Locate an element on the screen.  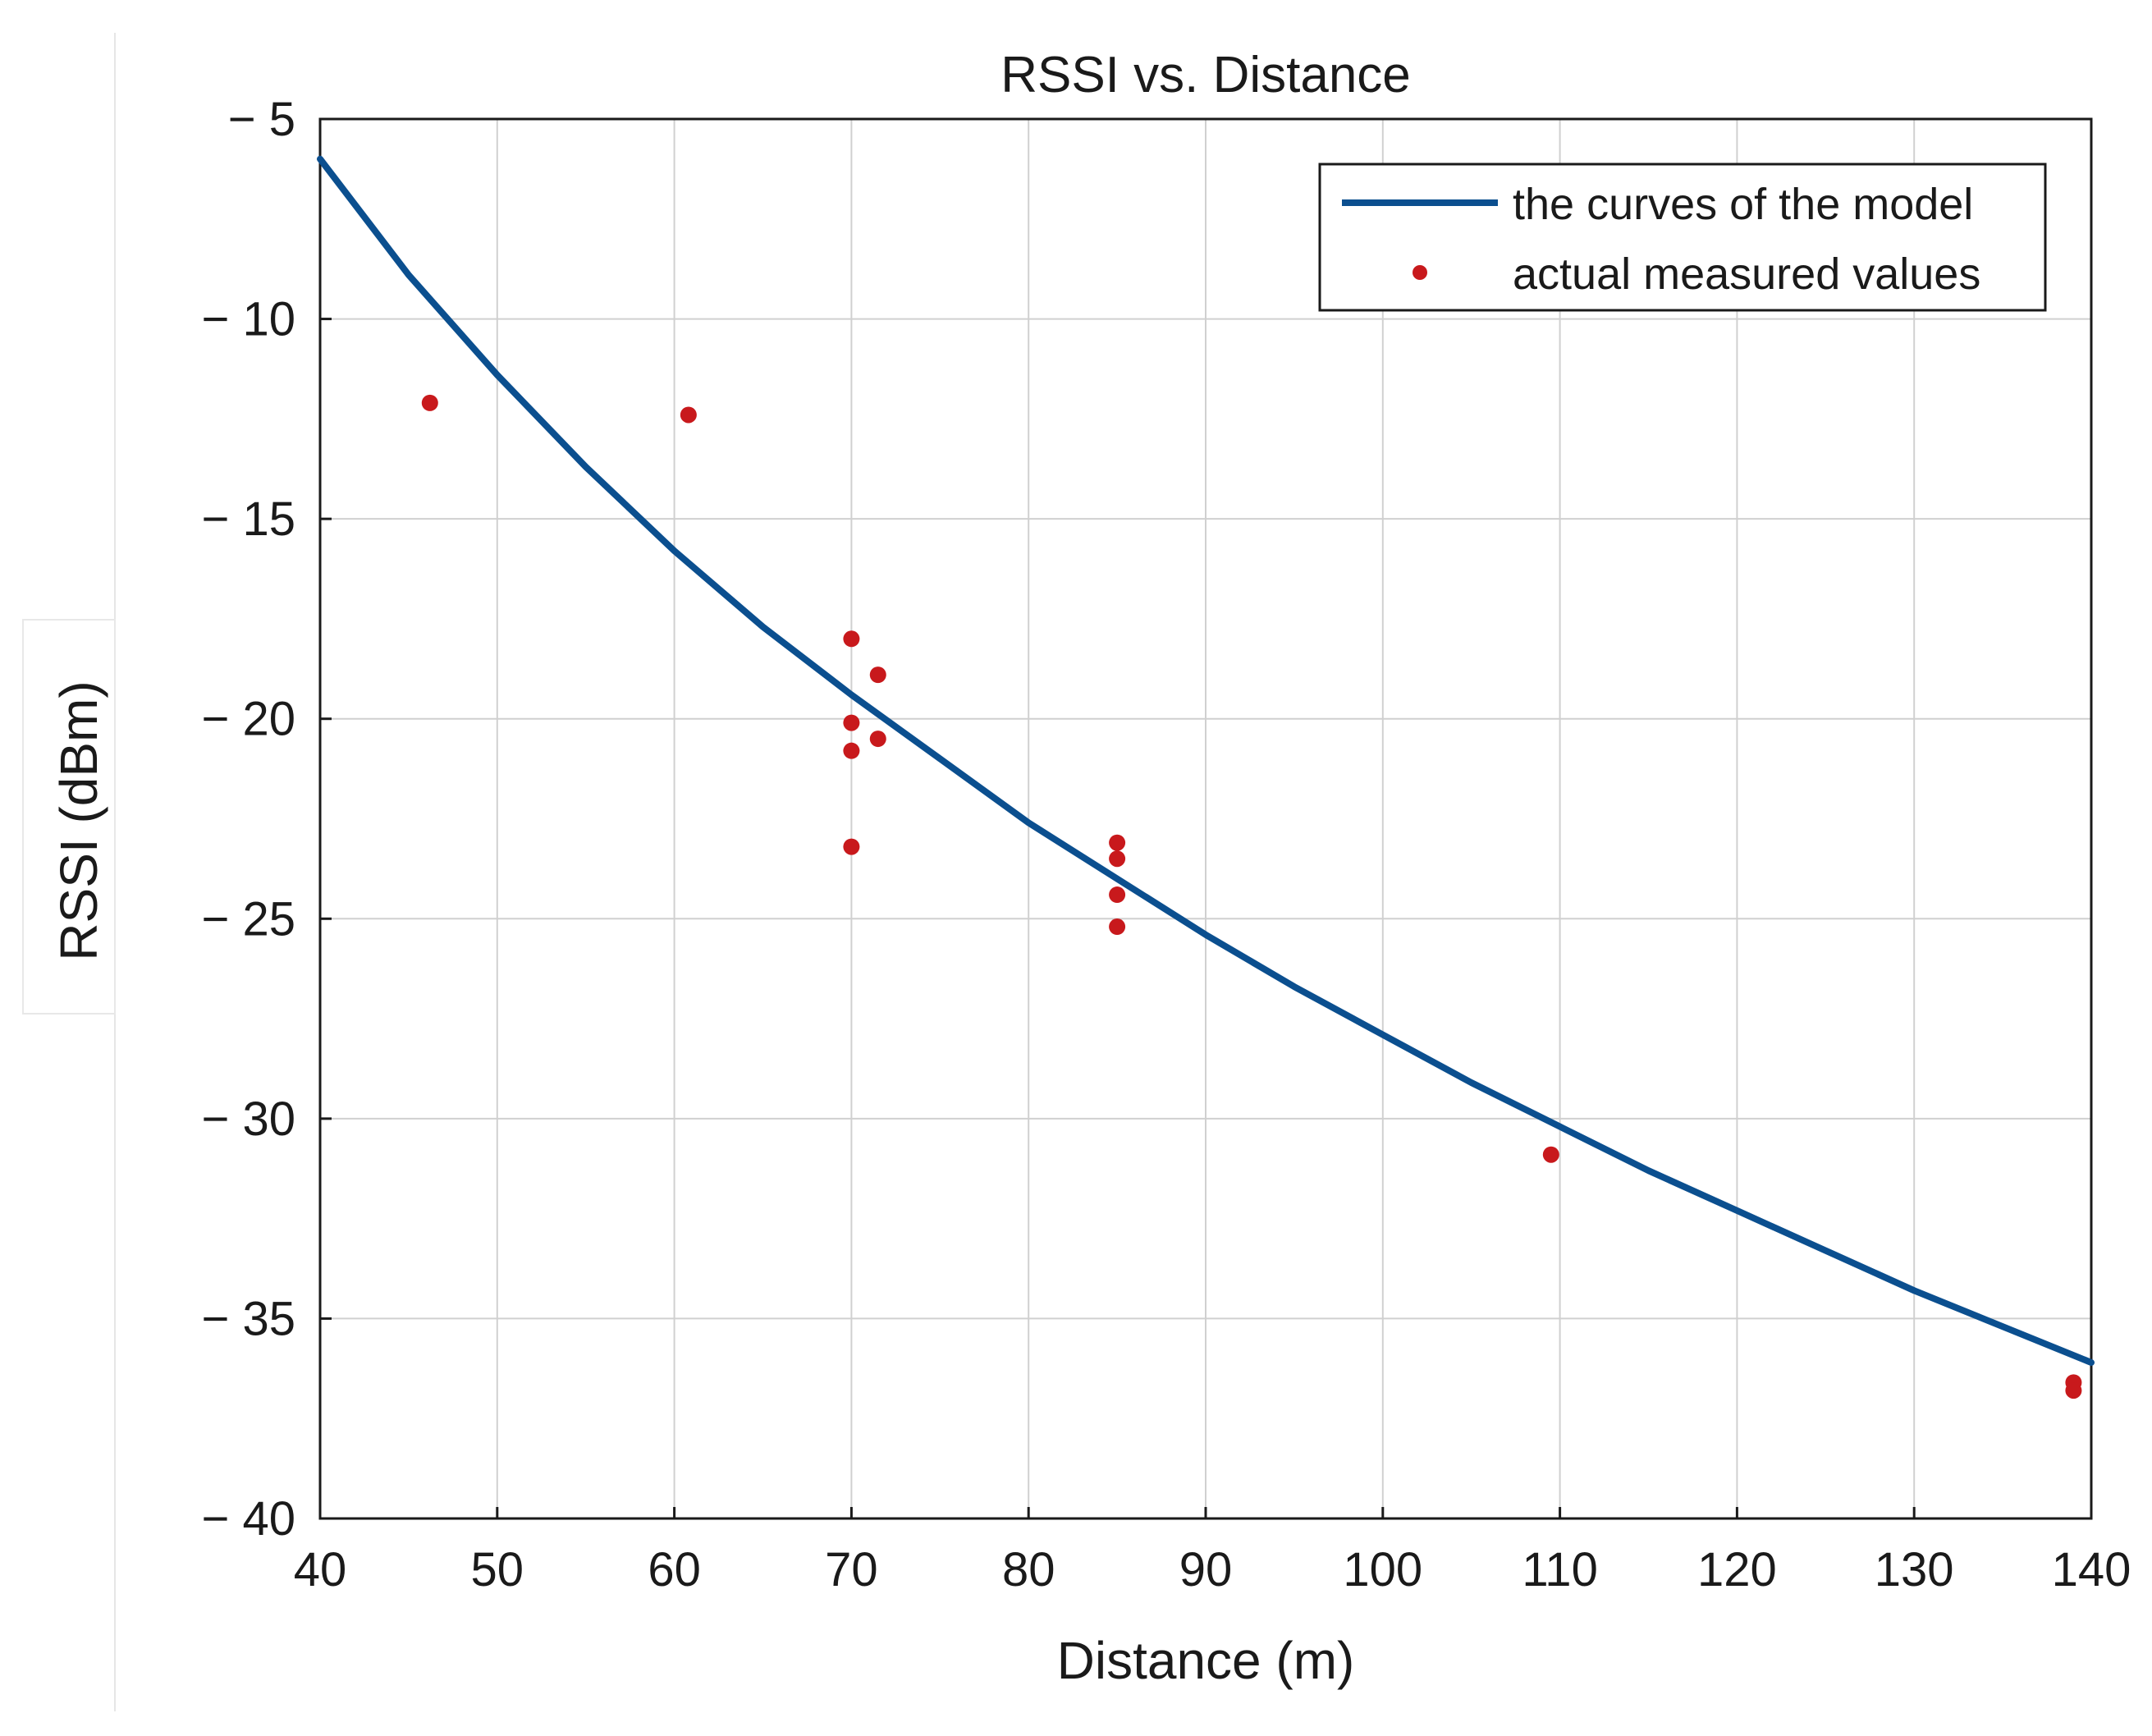
y-tick-label: − 35 is located at coordinates (249, 1318).